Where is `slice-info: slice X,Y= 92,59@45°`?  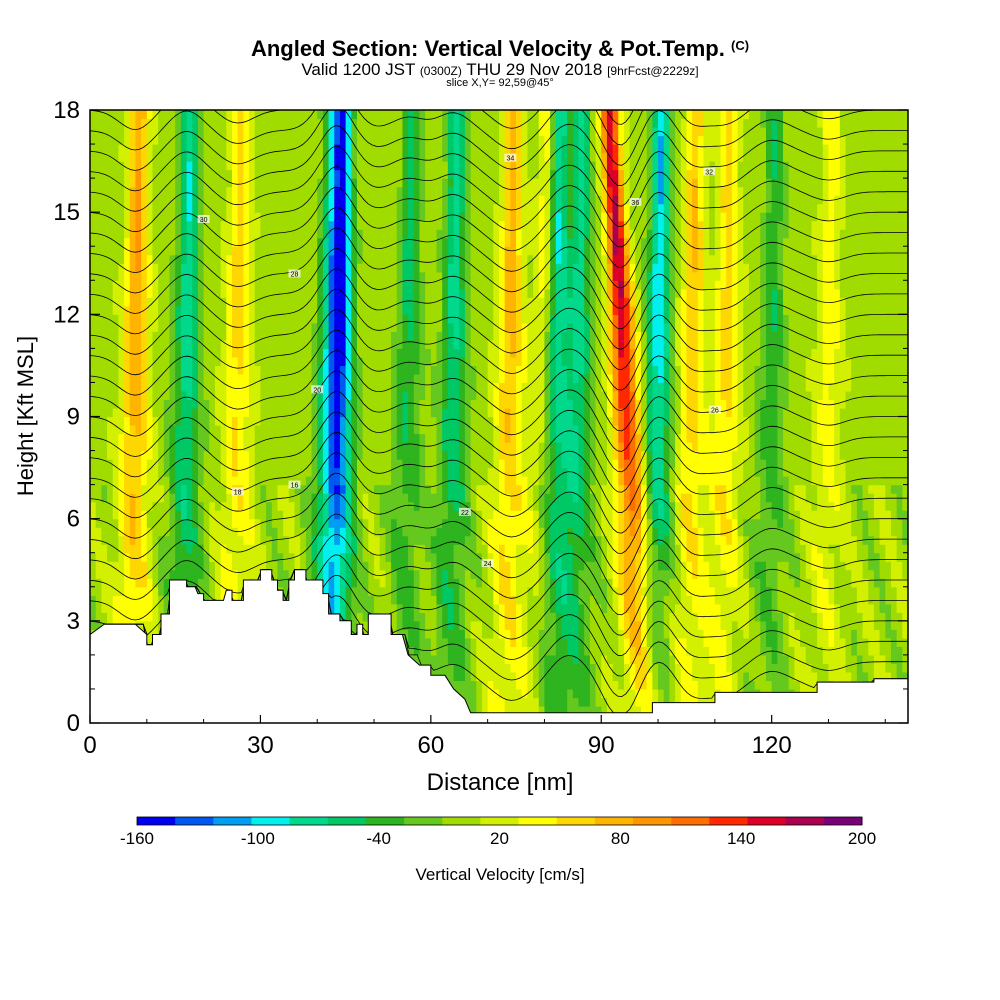 slice-info: slice X,Y= 92,59@45° is located at coordinates (500, 83).